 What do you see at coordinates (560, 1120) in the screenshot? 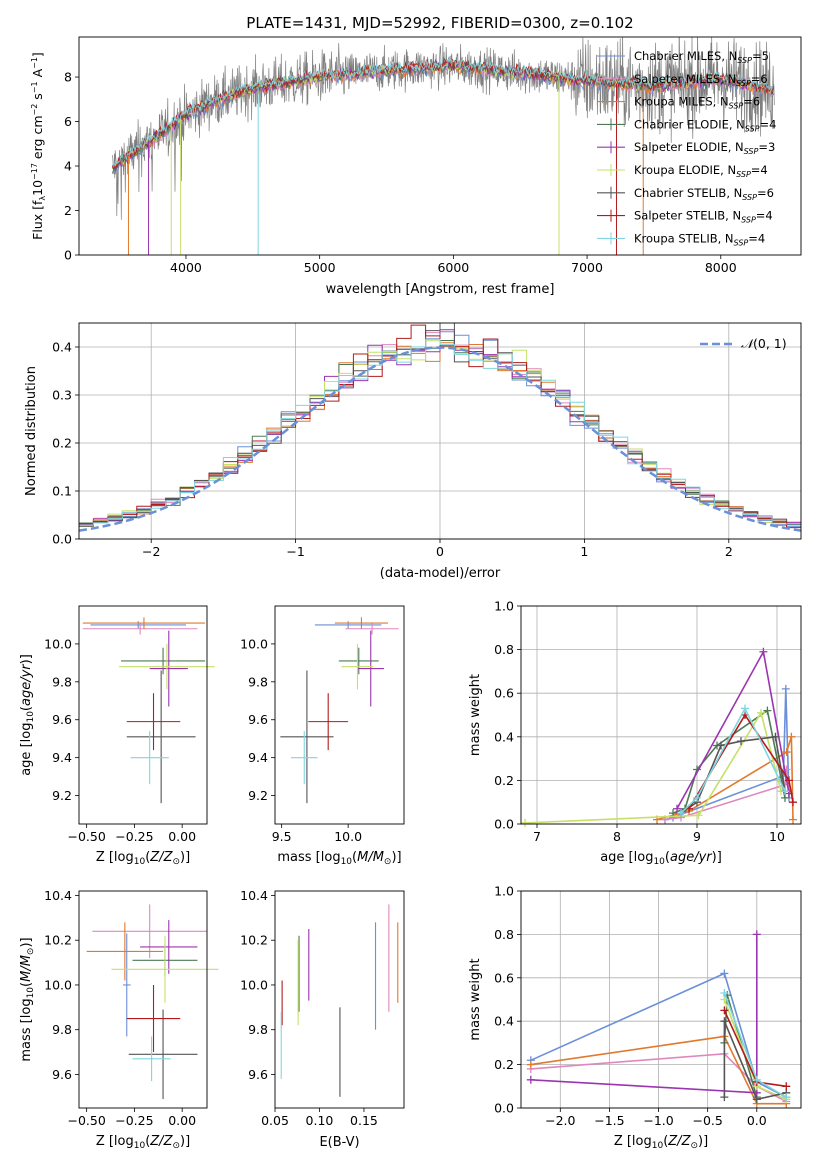
I see `x-tick-label: −2.0` at bounding box center [560, 1120].